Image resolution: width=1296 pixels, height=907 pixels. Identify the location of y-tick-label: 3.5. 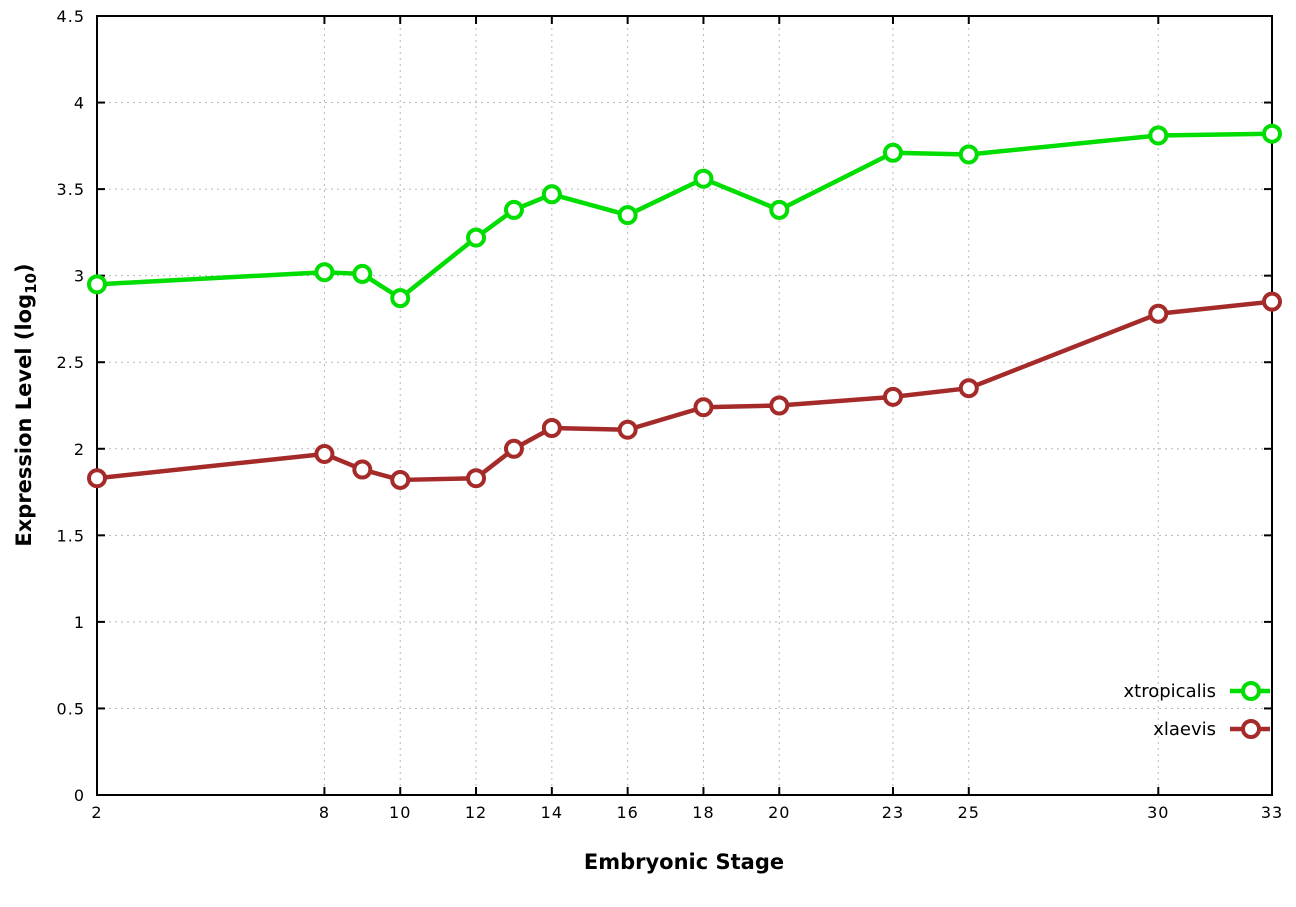
(71, 189).